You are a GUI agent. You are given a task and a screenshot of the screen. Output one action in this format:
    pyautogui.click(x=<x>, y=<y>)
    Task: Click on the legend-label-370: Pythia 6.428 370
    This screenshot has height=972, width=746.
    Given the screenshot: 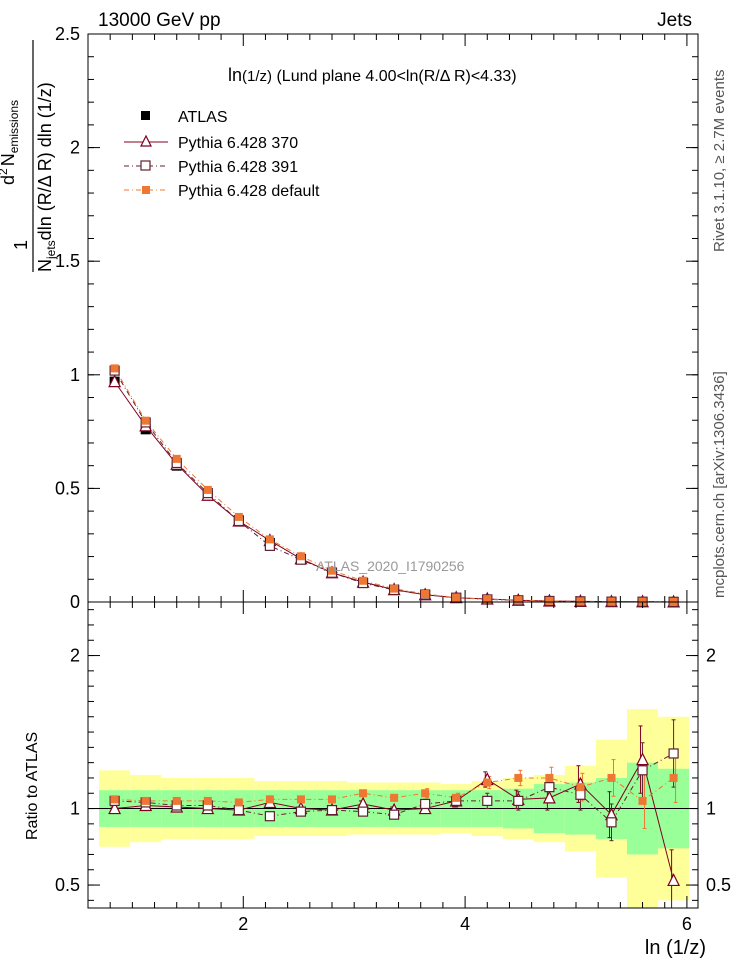 What is the action you would take?
    pyautogui.click(x=238, y=143)
    